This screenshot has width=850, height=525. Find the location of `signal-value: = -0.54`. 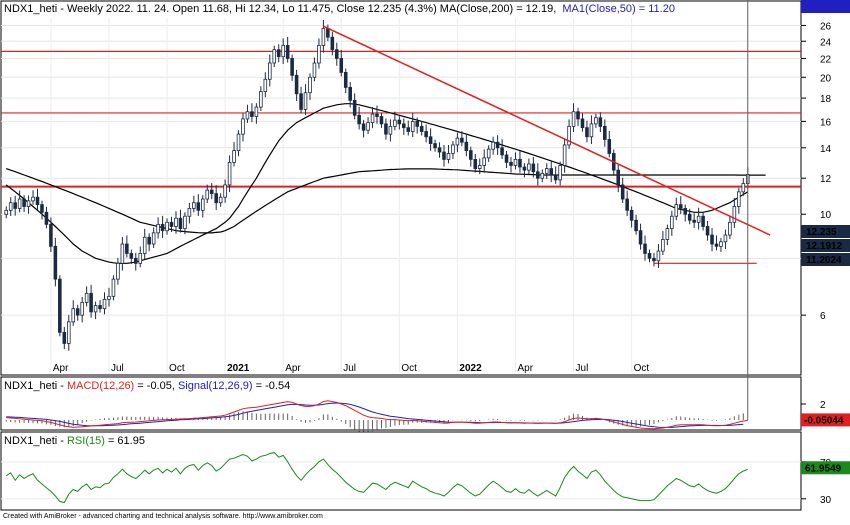

signal-value: = -0.54 is located at coordinates (273, 386).